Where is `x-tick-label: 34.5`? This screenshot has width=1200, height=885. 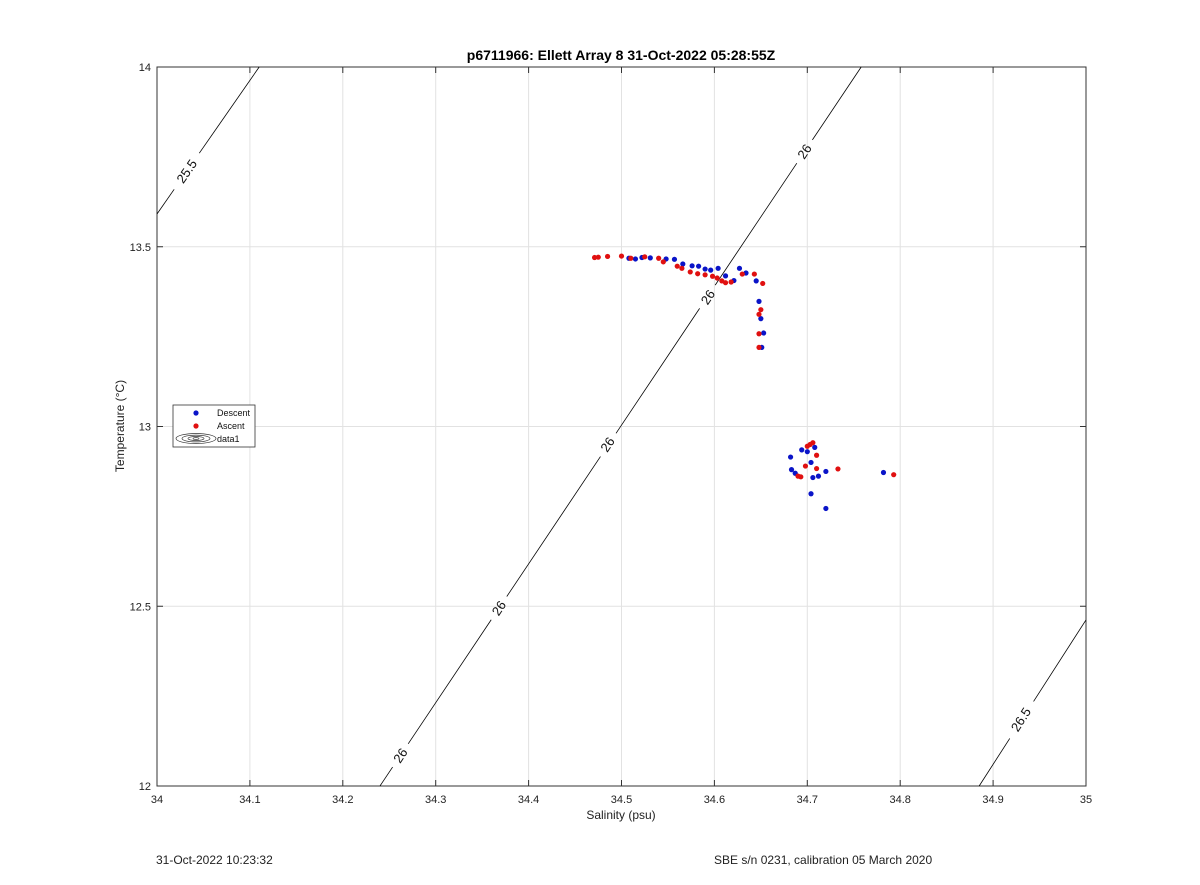 x-tick-label: 34.5 is located at coordinates (621, 800).